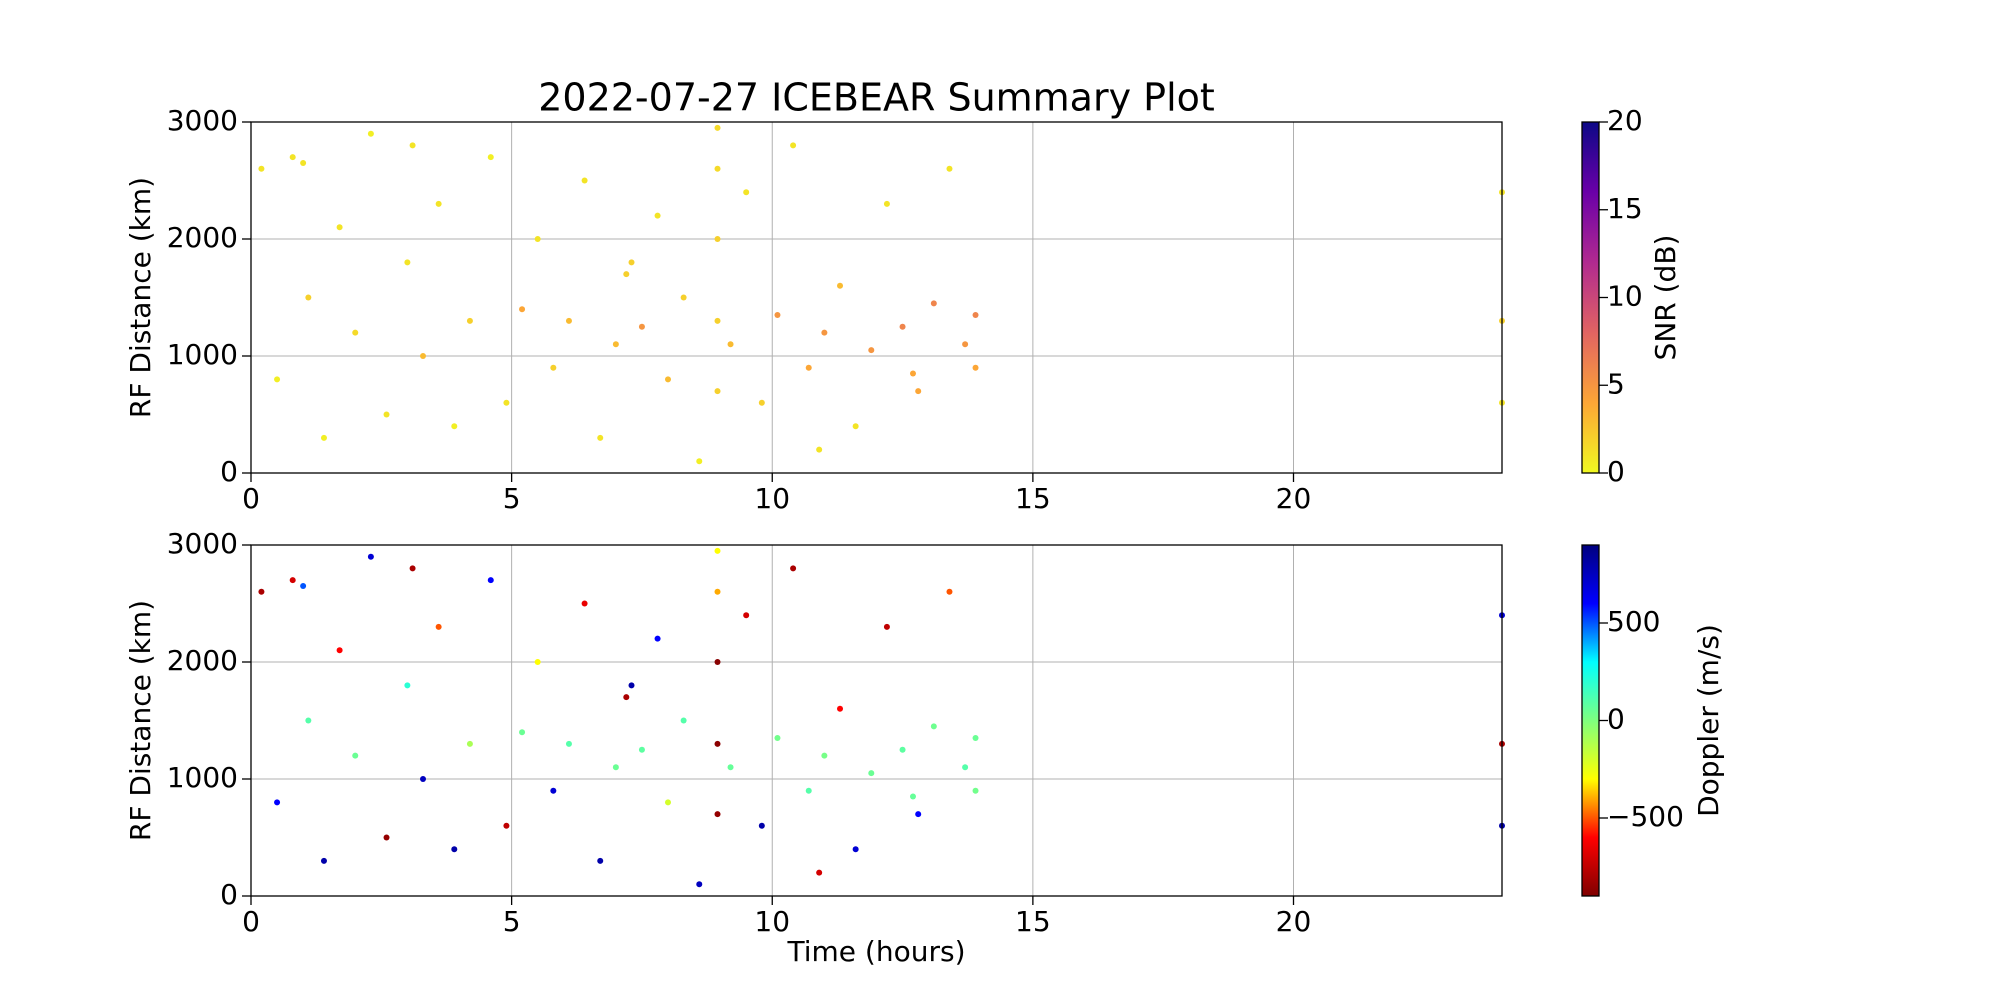 The image size is (2000, 1000). Describe the element at coordinates (876, 951) in the screenshot. I see `x-axis-label: Time (hours)` at that location.